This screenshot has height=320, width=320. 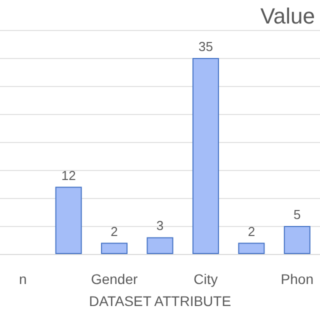 I want to click on data-label: 35, so click(x=205, y=46).